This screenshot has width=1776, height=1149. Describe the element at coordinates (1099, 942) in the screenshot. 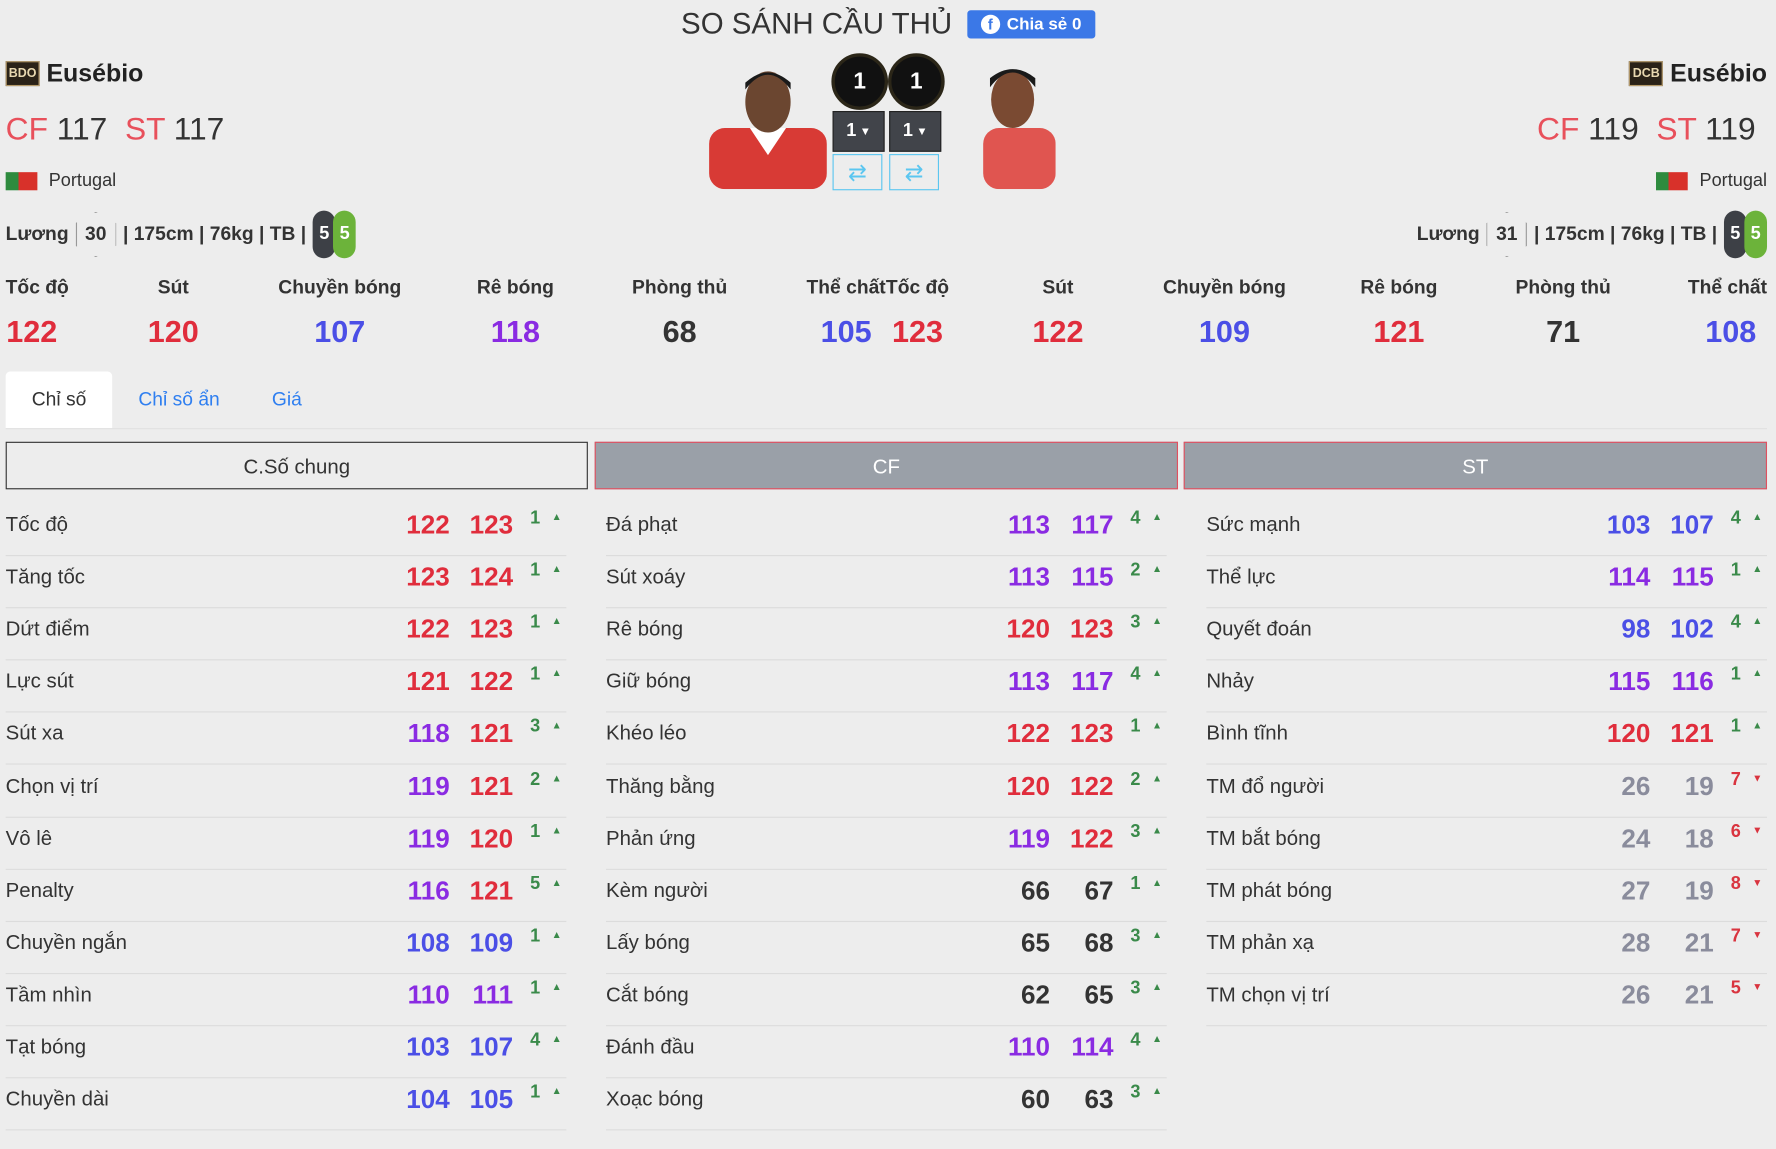

I see `stat-value-player2: 68` at that location.